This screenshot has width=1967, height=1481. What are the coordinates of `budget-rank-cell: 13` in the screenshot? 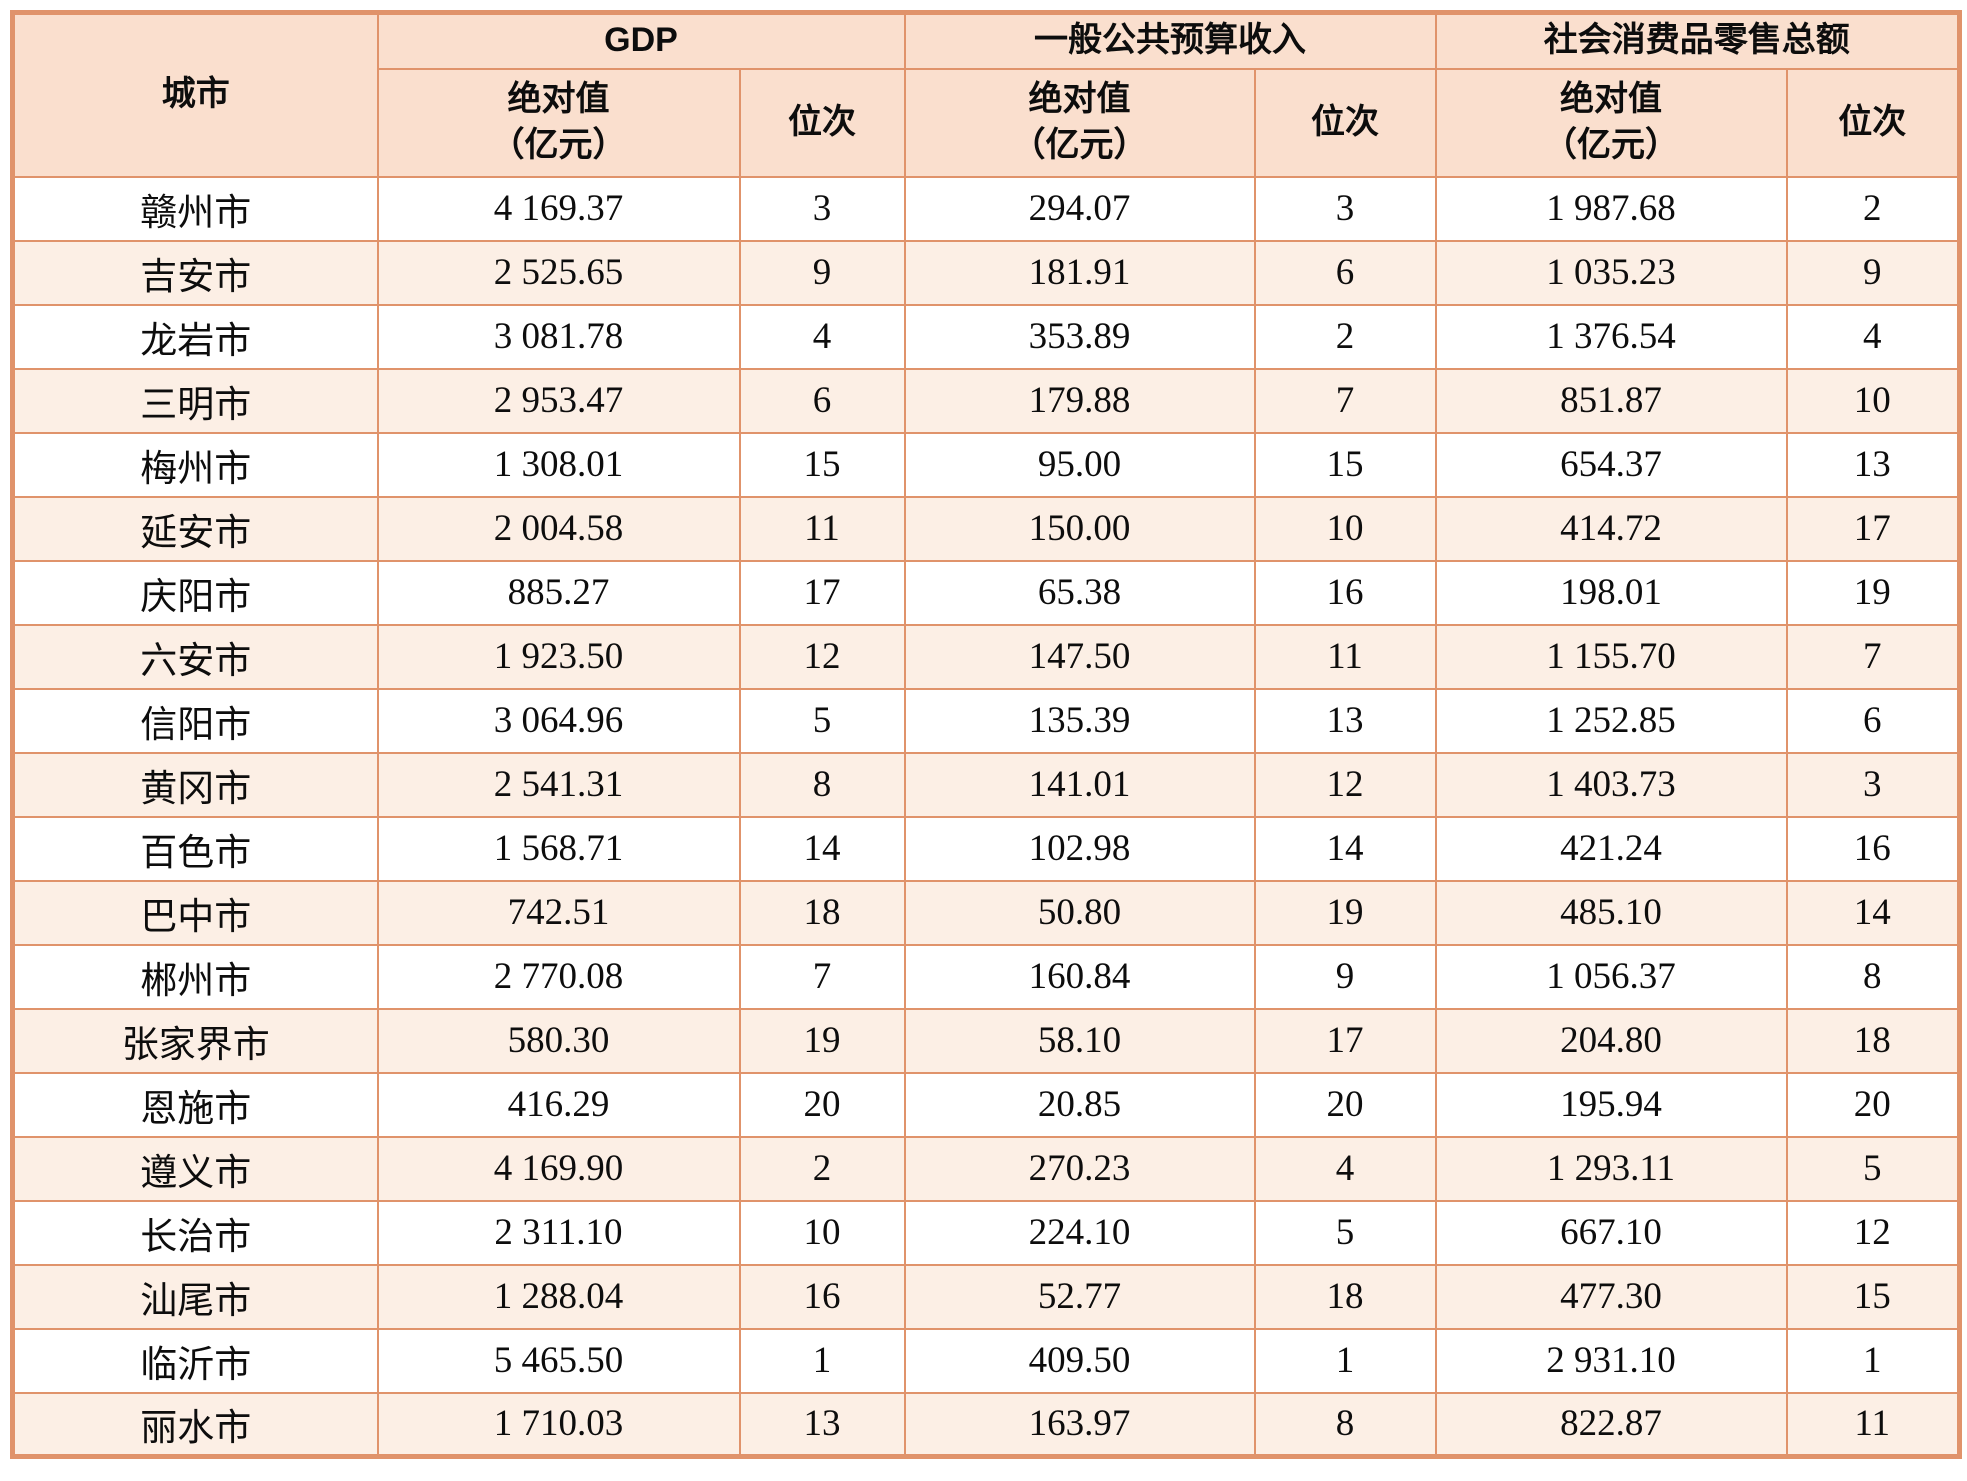 It's located at (1345, 720).